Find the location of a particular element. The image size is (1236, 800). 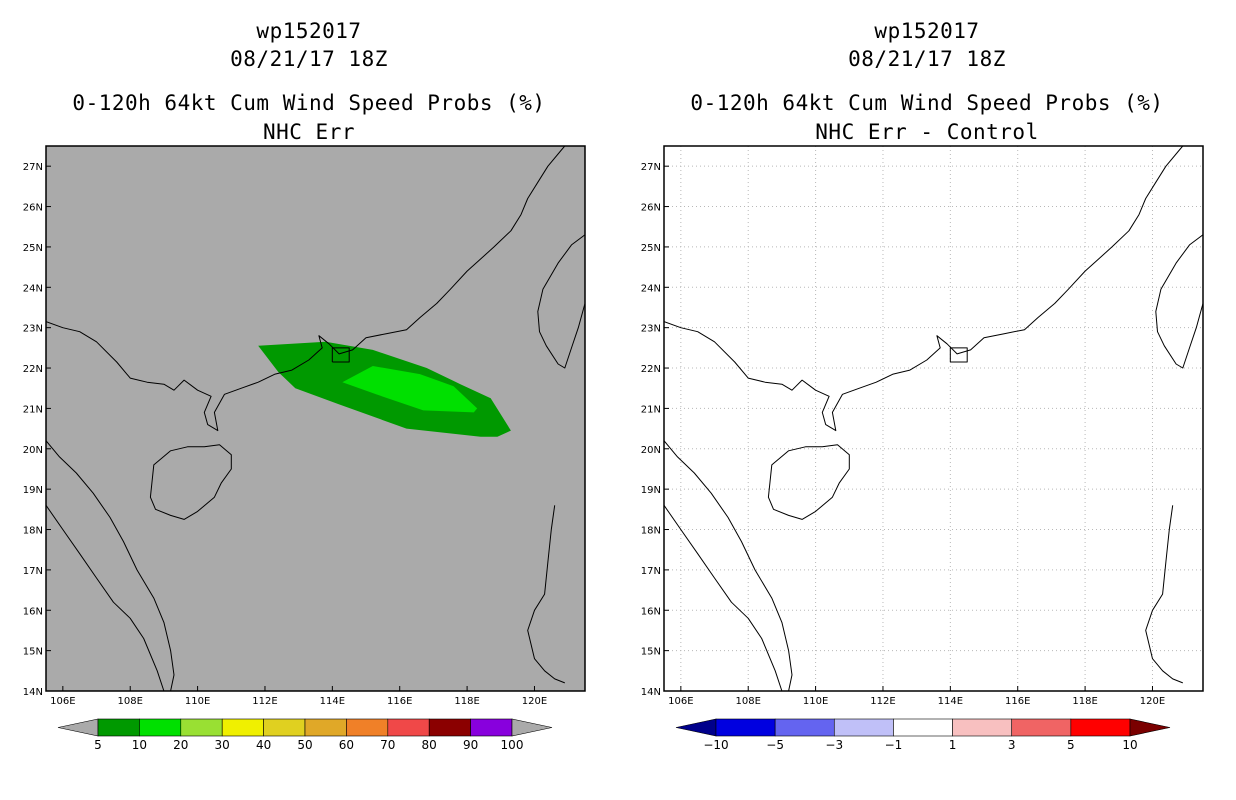

y-tick-label: 21N is located at coordinates (33, 409).